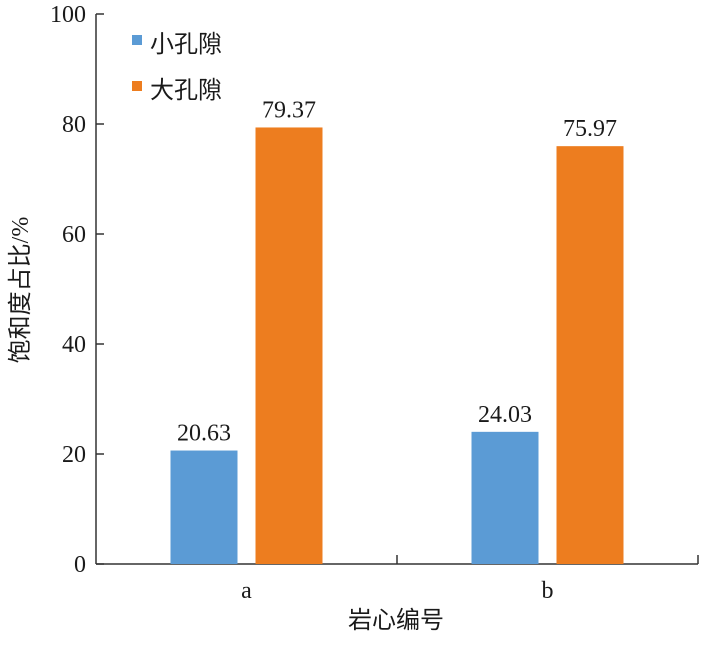 Image resolution: width=701 pixels, height=645 pixels. I want to click on data-label-b-series-0: 24.03, so click(505, 415).